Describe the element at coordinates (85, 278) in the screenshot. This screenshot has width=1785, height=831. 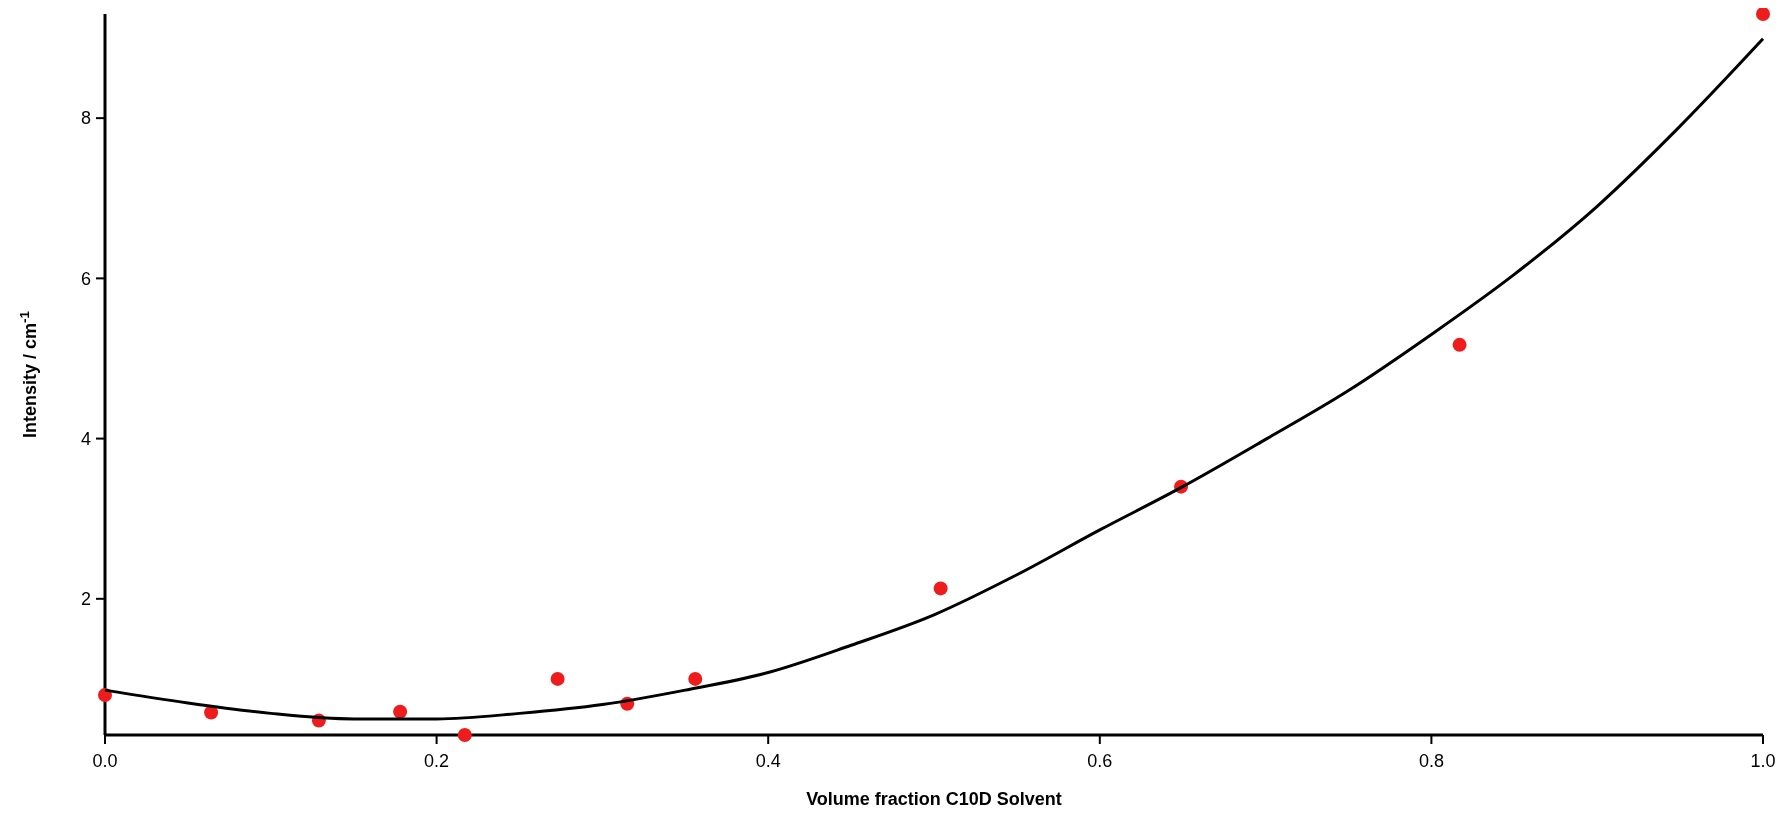
I see `y-tick-label: 6` at that location.